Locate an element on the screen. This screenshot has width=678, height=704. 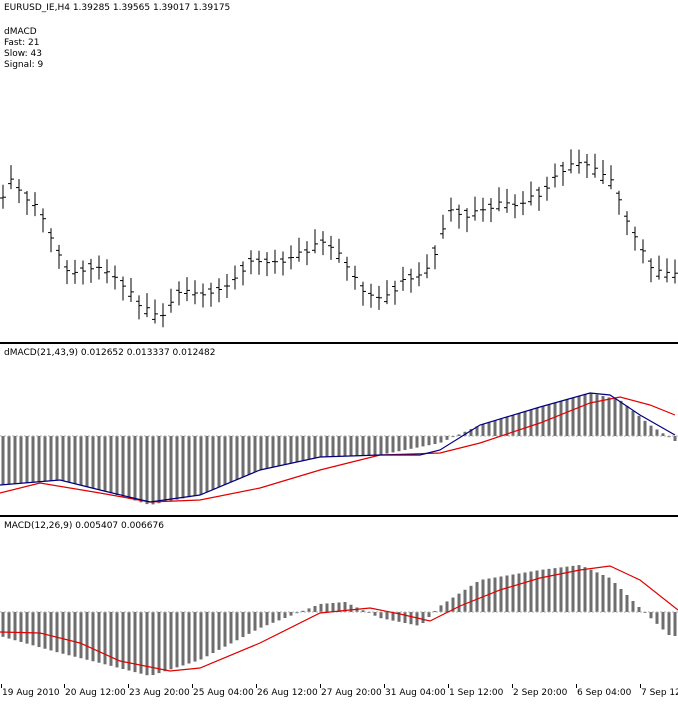
time-label: 7 Sep 12: is located at coordinates (659, 693).